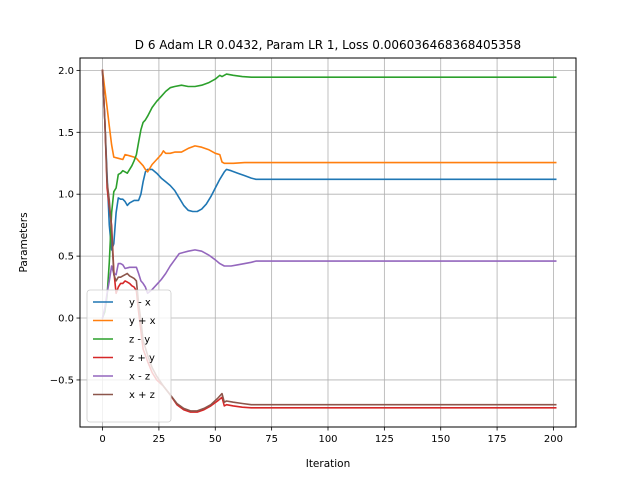  What do you see at coordinates (497, 439) in the screenshot?
I see `x-tick-label: 175` at bounding box center [497, 439].